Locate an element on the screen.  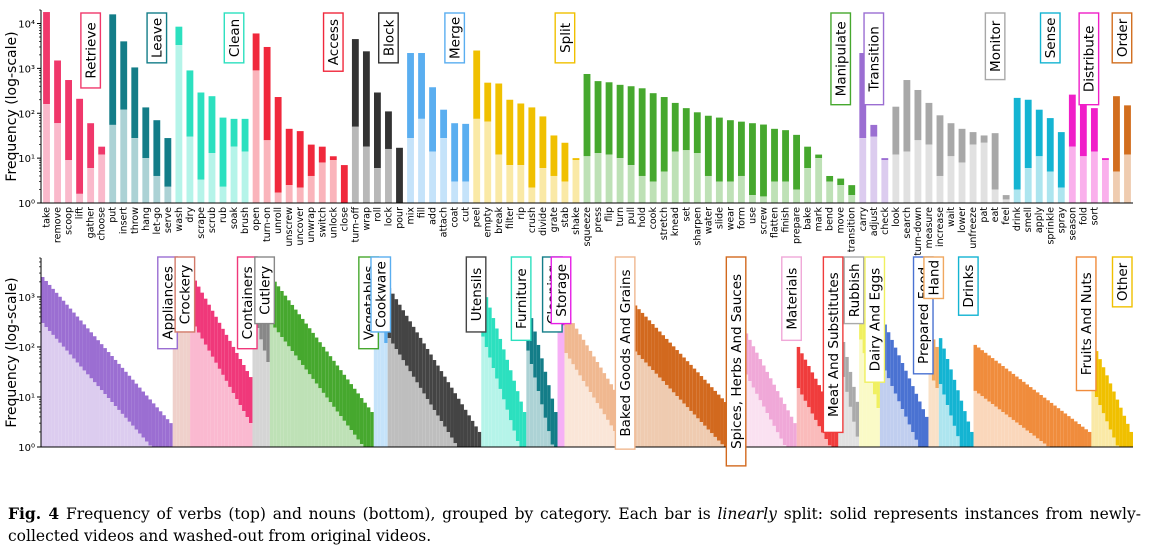
category-label: Order is located at coordinates (1123, 37).